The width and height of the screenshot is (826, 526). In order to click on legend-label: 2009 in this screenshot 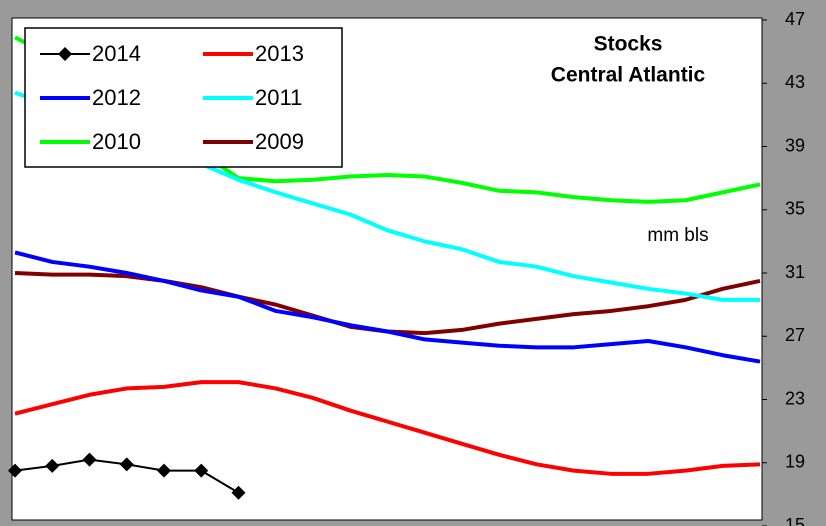, I will do `click(279, 141)`.